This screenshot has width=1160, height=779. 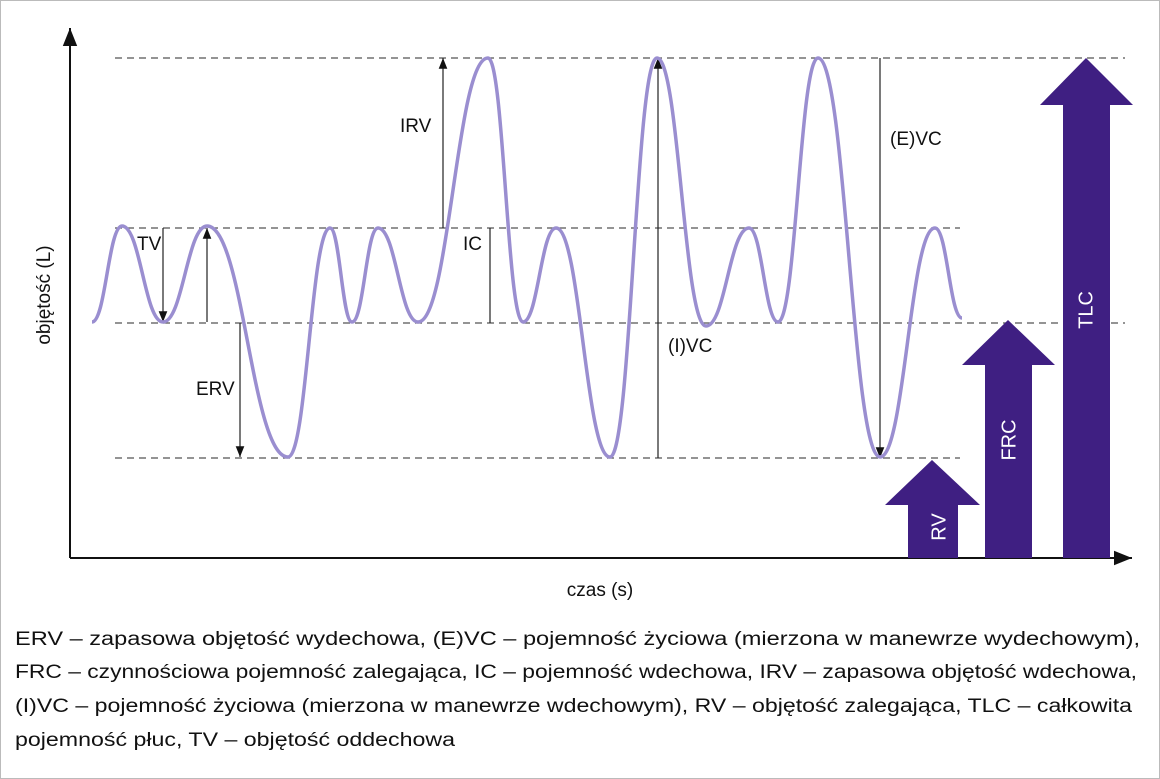 What do you see at coordinates (215, 389) in the screenshot?
I see `erv-label: ERV` at bounding box center [215, 389].